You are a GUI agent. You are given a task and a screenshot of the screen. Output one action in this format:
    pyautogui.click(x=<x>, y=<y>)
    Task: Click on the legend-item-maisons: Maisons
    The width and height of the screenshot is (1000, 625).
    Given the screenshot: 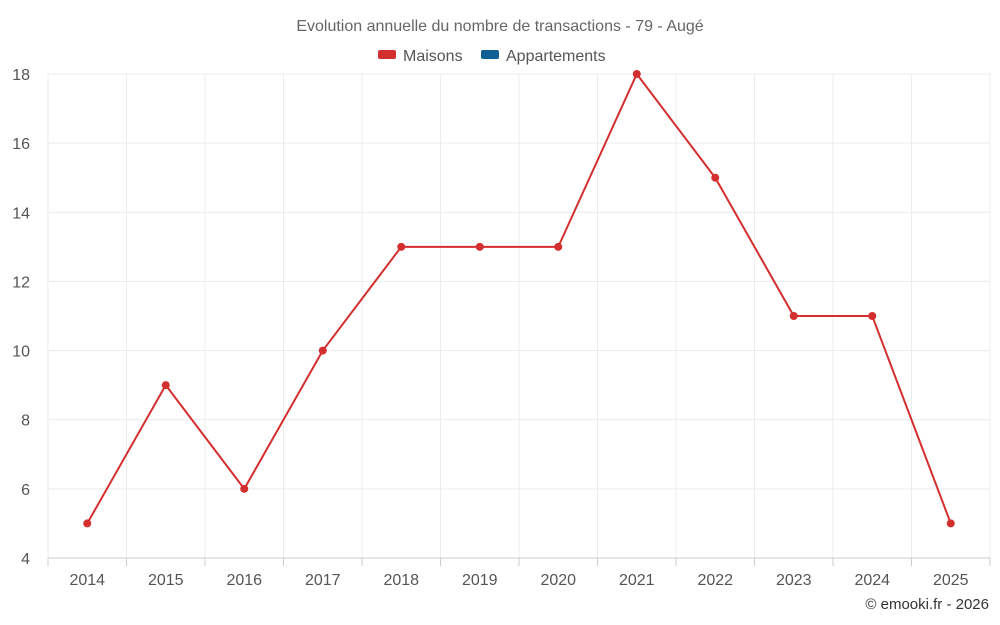 What is the action you would take?
    pyautogui.click(x=420, y=56)
    